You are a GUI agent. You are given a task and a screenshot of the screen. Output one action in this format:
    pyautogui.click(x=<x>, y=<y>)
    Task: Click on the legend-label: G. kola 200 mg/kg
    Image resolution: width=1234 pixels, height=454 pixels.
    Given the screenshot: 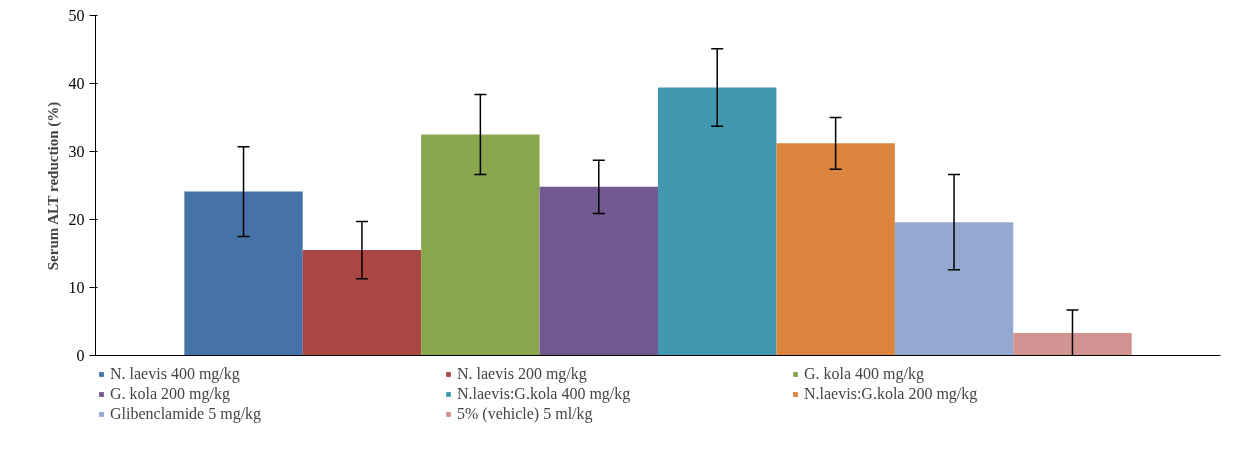 What is the action you would take?
    pyautogui.click(x=170, y=394)
    